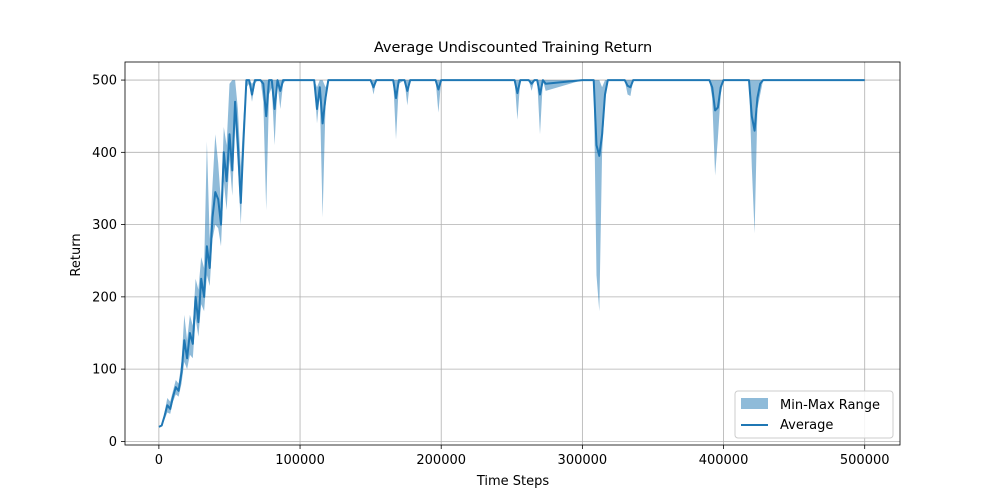  Describe the element at coordinates (104, 225) in the screenshot. I see `y-tick-label: 300` at that location.